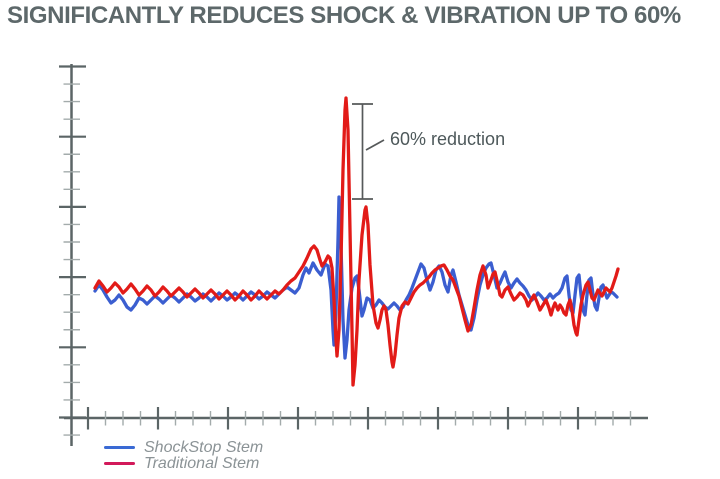 This screenshot has width=720, height=479. I want to click on reduction-bracket, so click(368, 151).